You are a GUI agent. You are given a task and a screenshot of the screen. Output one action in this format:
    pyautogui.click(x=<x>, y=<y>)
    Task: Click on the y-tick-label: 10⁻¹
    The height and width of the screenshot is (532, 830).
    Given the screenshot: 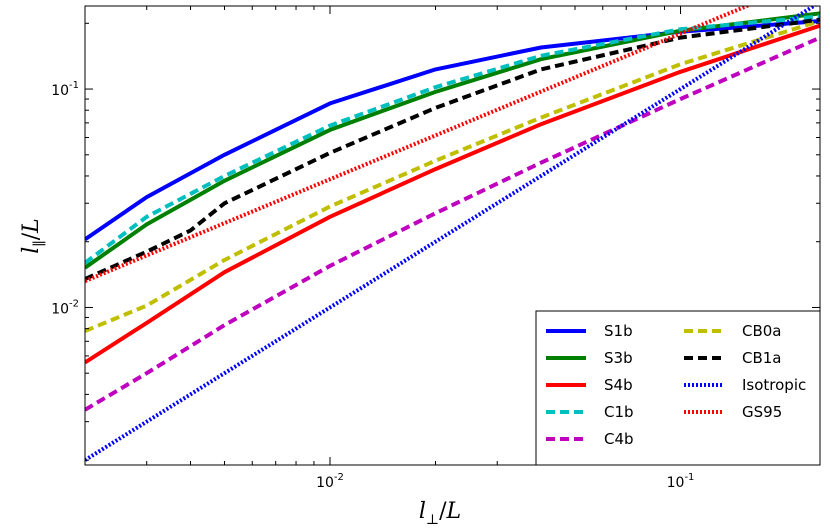 What is the action you would take?
    pyautogui.click(x=65, y=89)
    